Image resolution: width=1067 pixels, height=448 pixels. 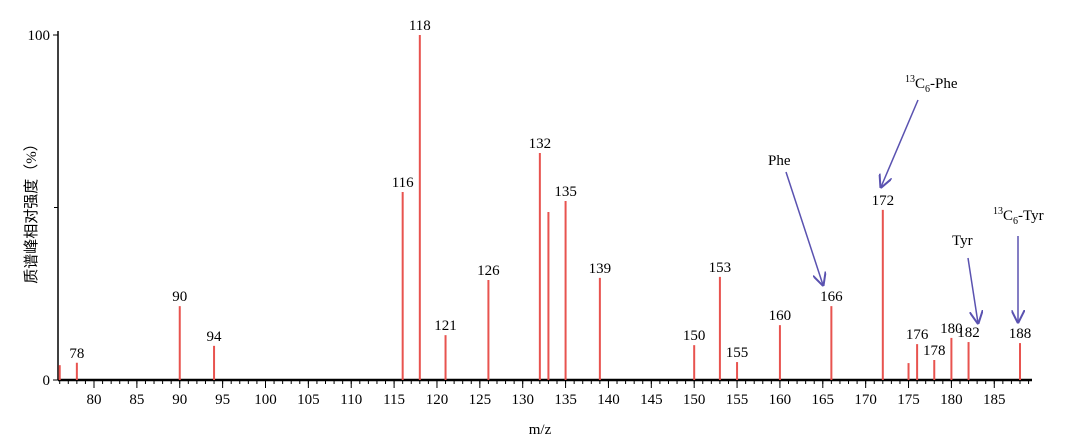 What do you see at coordinates (962, 241) in the screenshot?
I see `annotation: Tyr` at bounding box center [962, 241].